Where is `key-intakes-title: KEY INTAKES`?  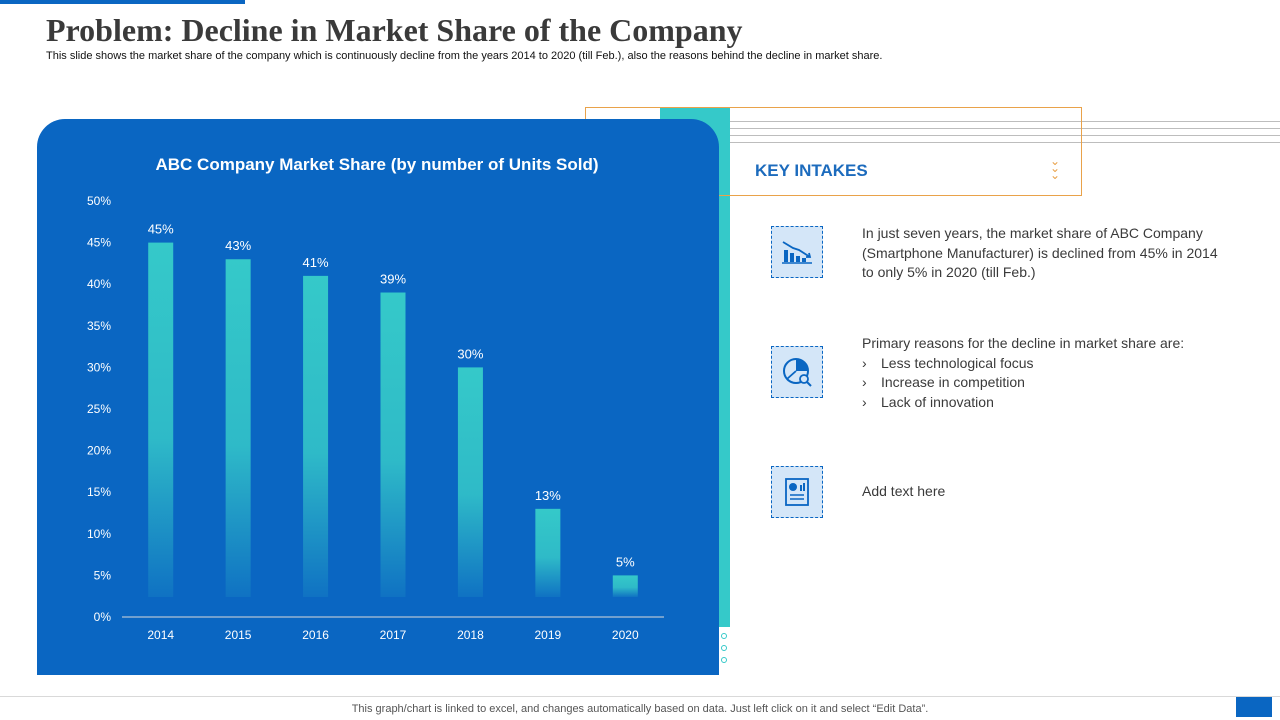
key-intakes-title: KEY INTAKES is located at coordinates (811, 170).